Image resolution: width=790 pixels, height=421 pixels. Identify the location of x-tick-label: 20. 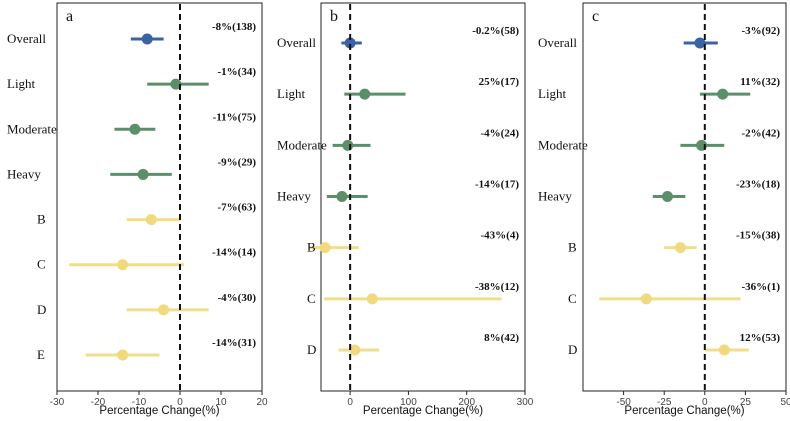
(262, 402).